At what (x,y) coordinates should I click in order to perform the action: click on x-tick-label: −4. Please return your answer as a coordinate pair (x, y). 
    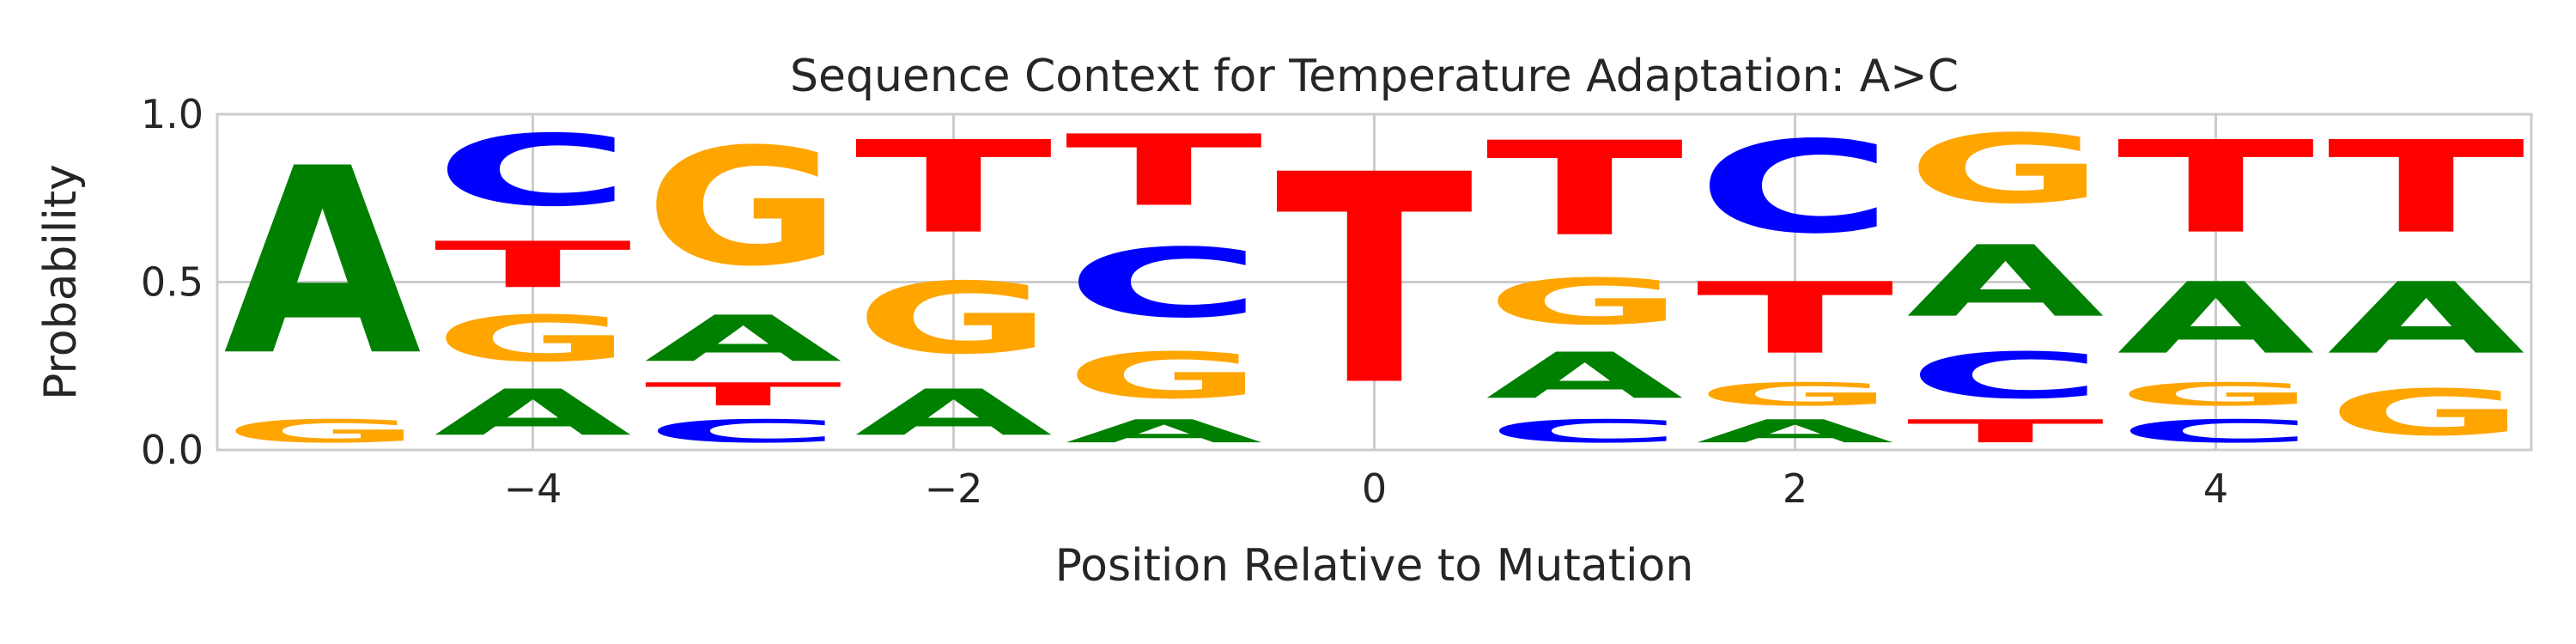
    Looking at the image, I should click on (533, 488).